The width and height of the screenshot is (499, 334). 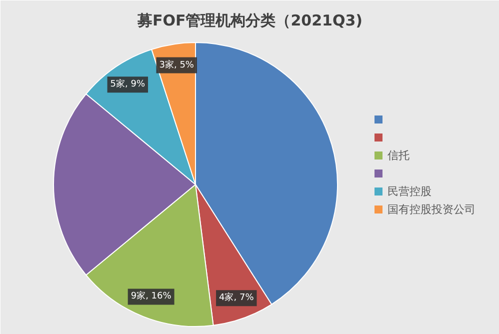 What do you see at coordinates (128, 84) in the screenshot?
I see `data-label: 5家, 9%` at bounding box center [128, 84].